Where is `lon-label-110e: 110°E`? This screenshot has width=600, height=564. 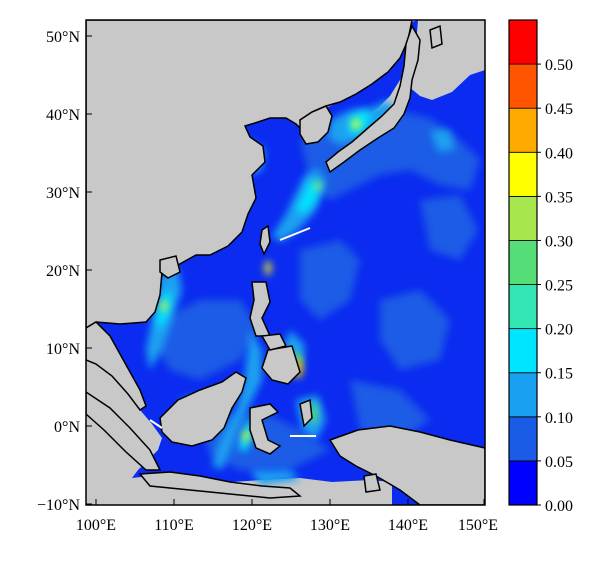
lon-label-110e: 110°E is located at coordinates (174, 525).